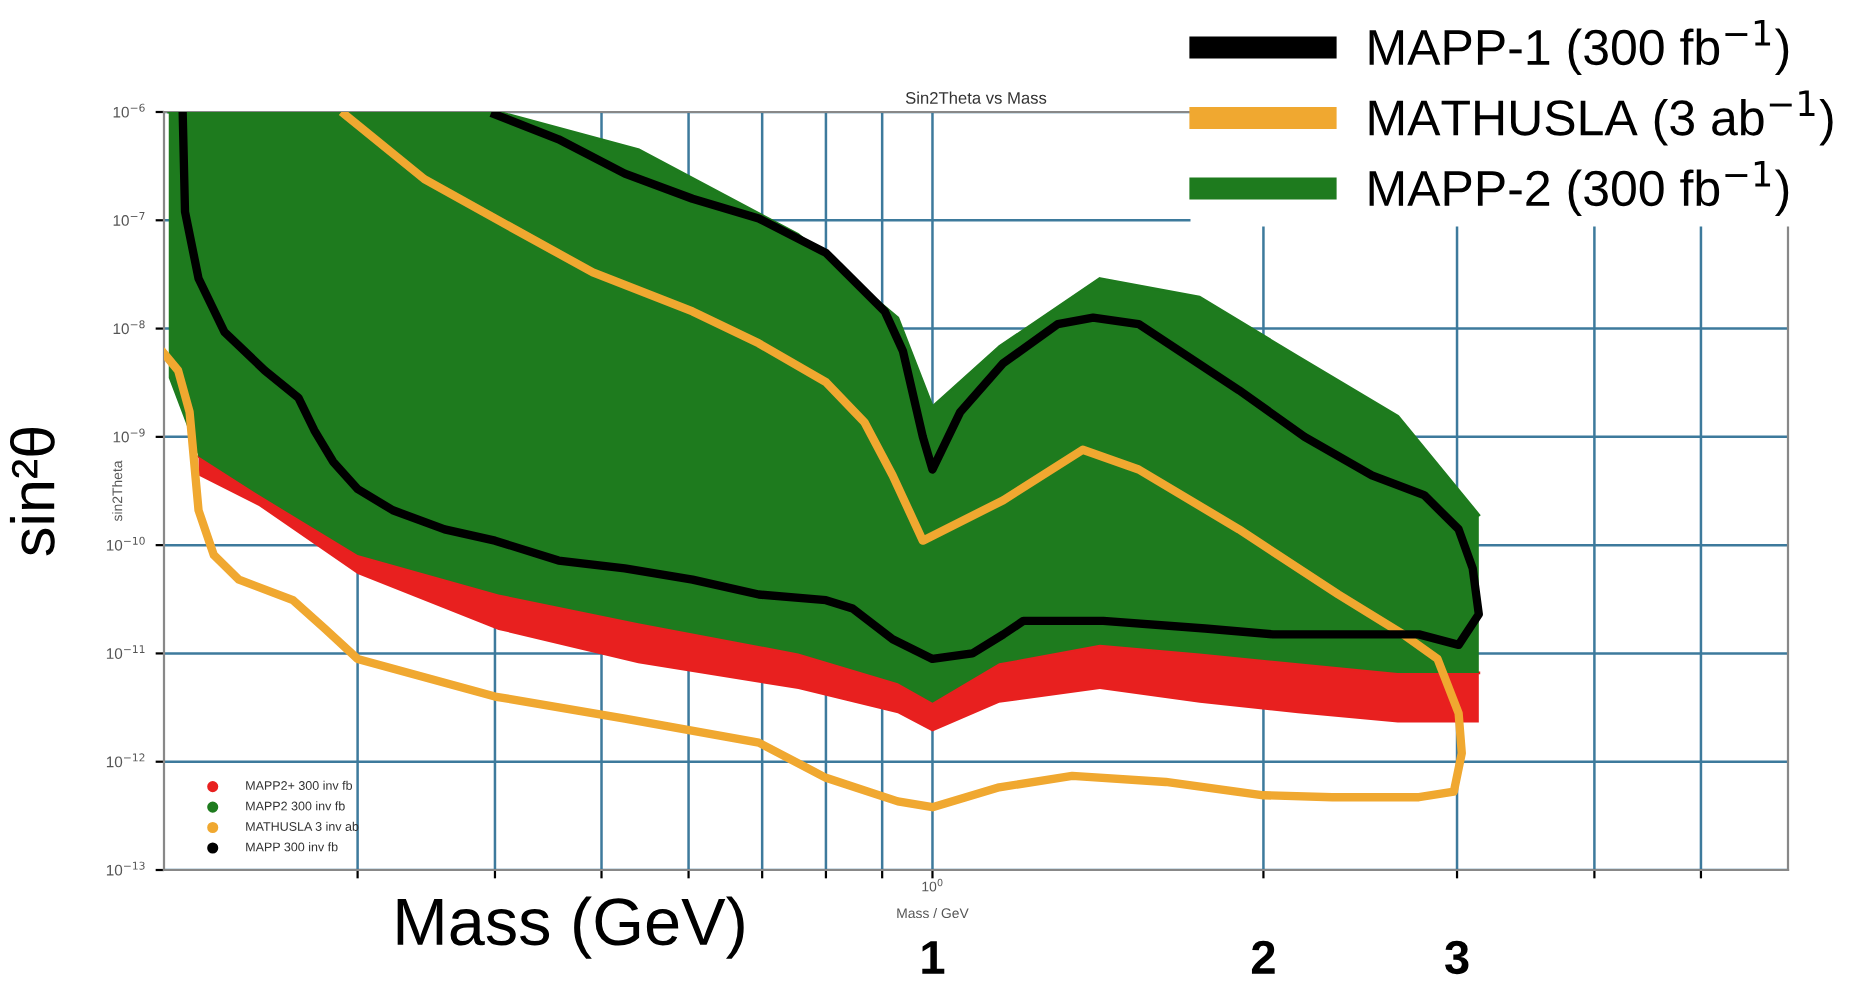 The image size is (1856, 990). Describe the element at coordinates (570, 927) in the screenshot. I see `x-axis-title: Mass (GeV)` at that location.